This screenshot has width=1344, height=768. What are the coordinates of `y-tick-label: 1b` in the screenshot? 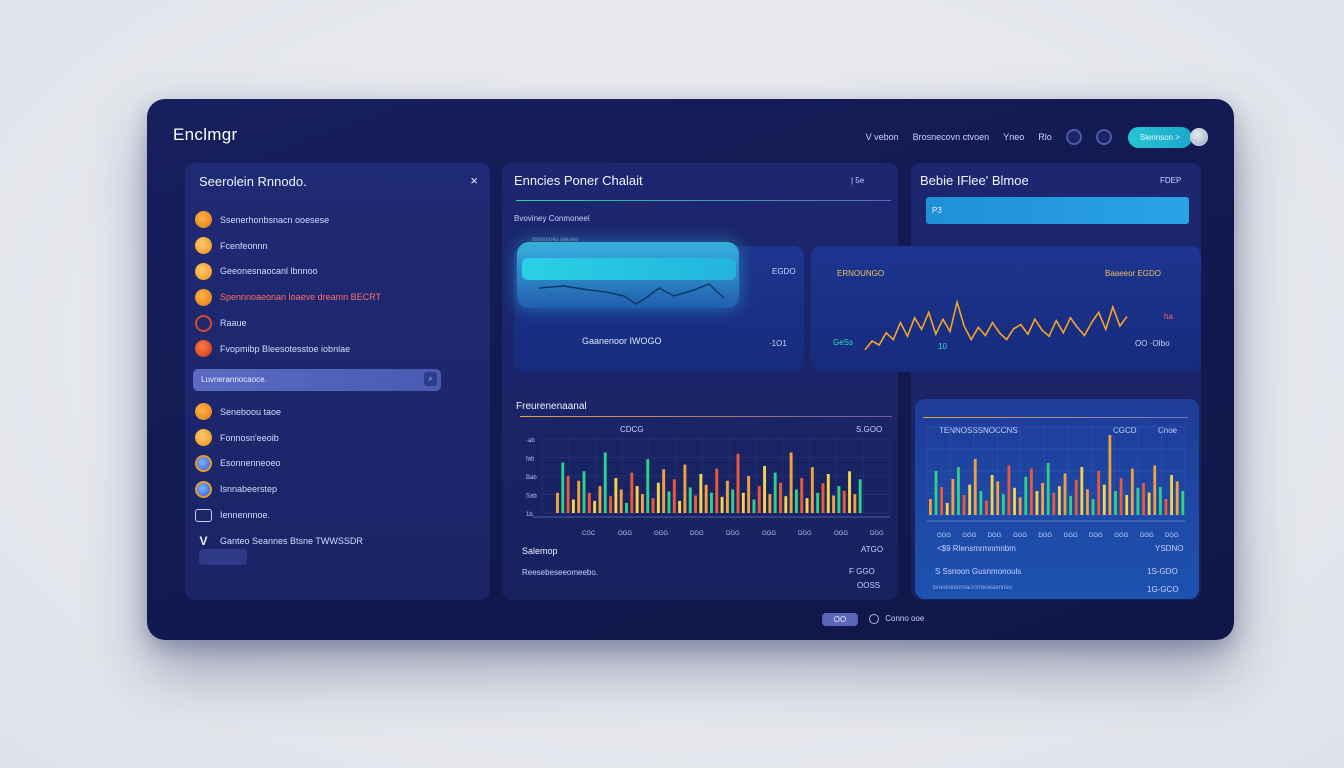 It's located at (529, 515).